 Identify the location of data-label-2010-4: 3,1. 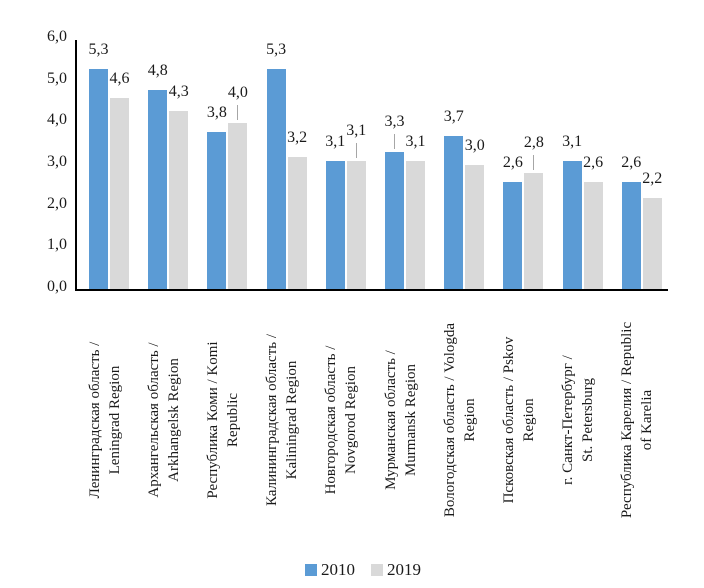
(335, 141).